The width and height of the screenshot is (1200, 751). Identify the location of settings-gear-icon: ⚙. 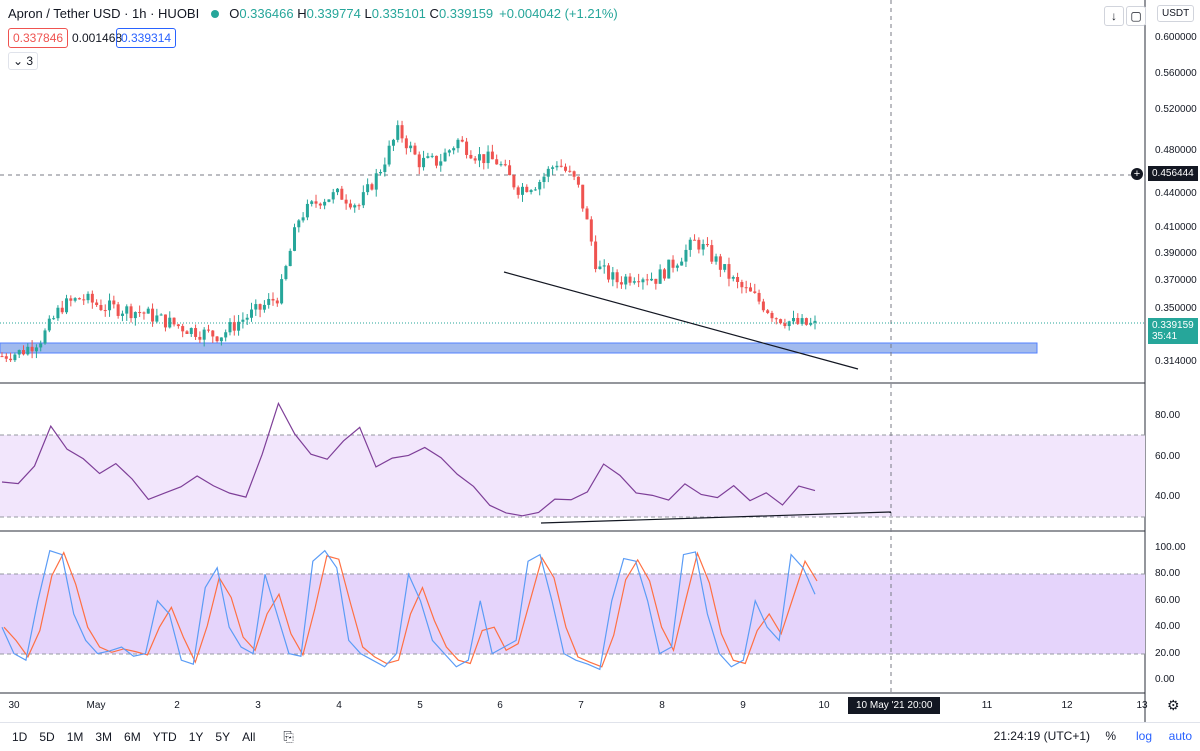
(1173, 705).